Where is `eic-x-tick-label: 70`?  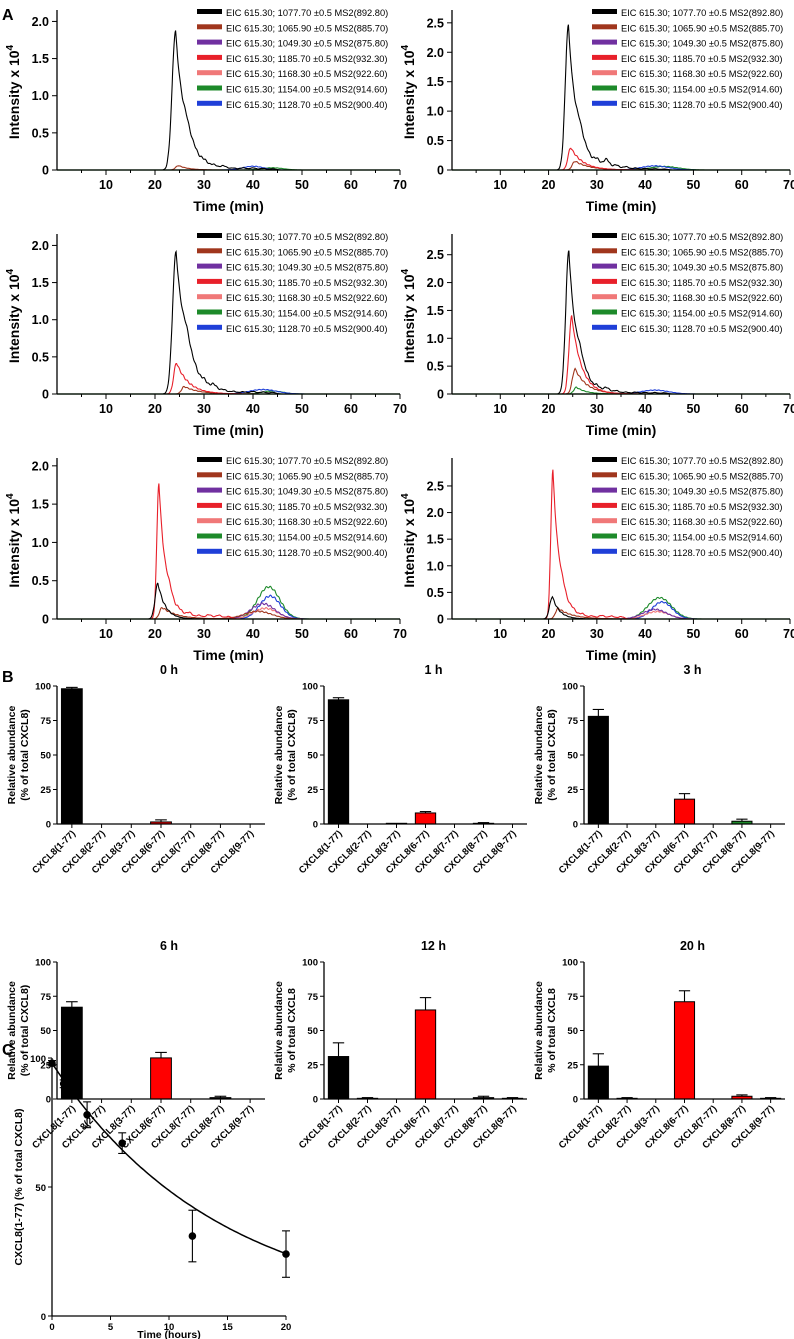
eic-x-tick-label: 70 is located at coordinates (788, 409).